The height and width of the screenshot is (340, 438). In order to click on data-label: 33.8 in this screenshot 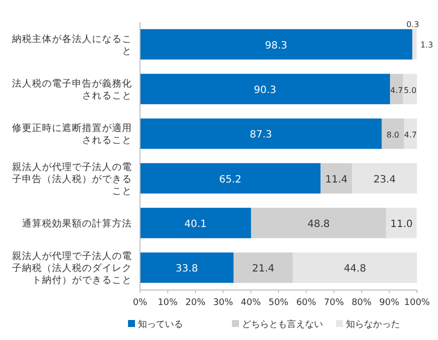, I will do `click(187, 269)`.